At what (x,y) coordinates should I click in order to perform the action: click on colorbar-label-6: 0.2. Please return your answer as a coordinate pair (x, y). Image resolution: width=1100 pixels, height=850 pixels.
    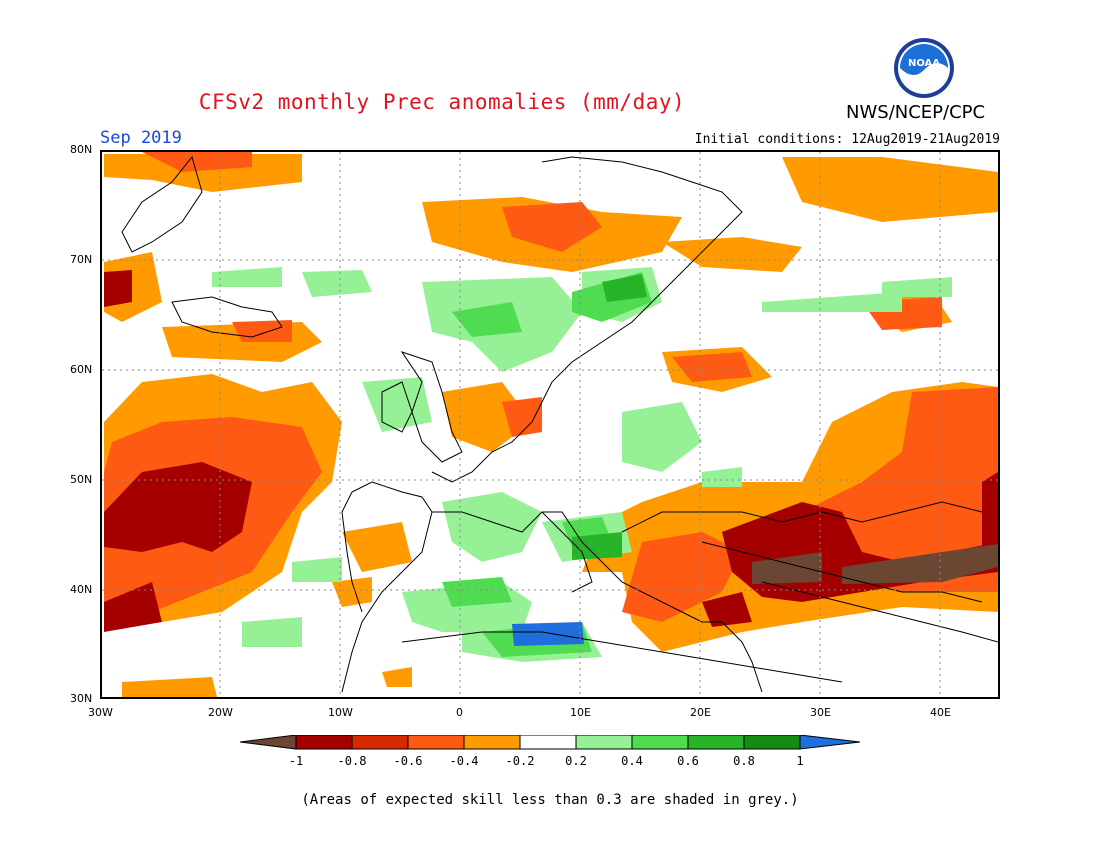
    Looking at the image, I should click on (576, 761).